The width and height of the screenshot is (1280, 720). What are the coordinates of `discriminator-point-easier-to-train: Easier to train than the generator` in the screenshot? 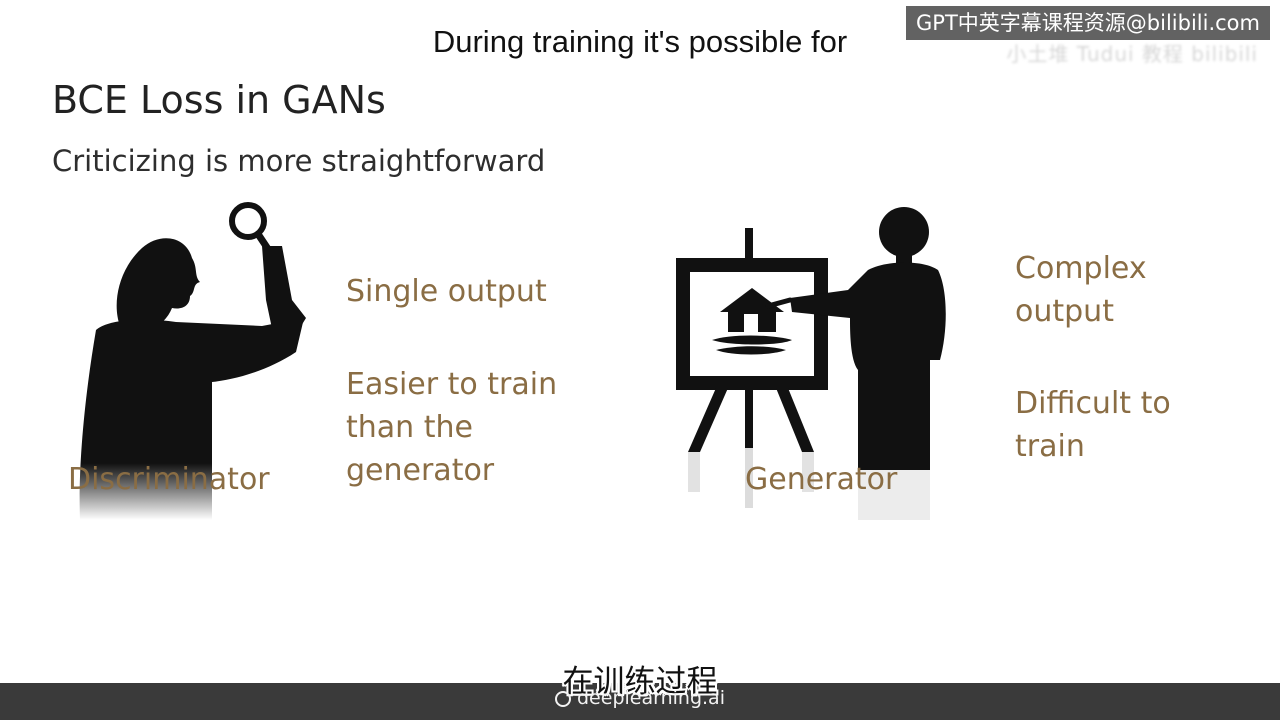 It's located at (452, 427).